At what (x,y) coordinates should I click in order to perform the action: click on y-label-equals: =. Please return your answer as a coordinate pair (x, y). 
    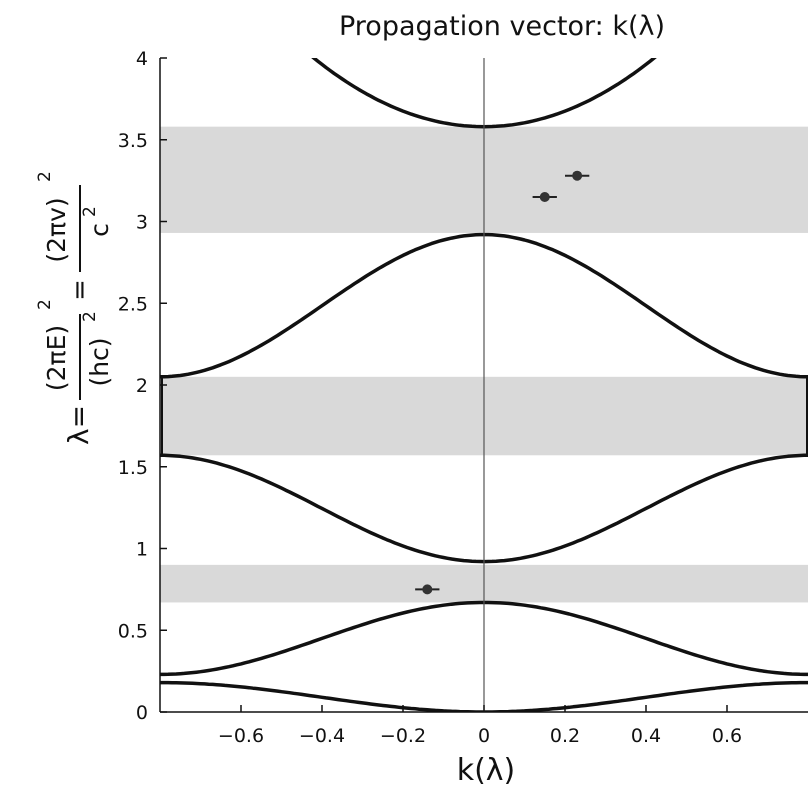
    Looking at the image, I should click on (80, 290).